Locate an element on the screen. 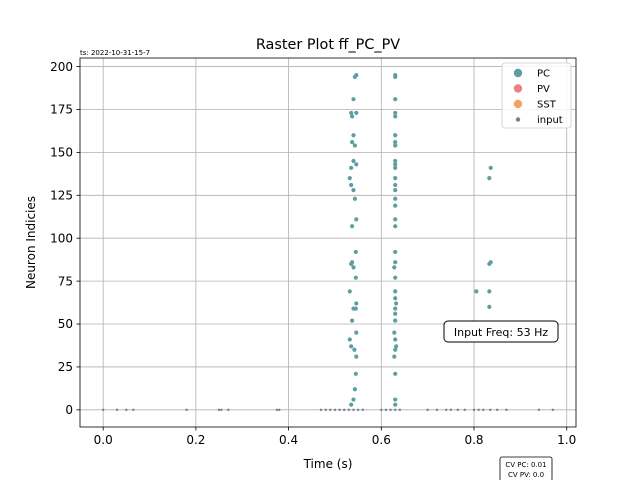 The image size is (640, 484). legend-label-PV: PV is located at coordinates (543, 89).